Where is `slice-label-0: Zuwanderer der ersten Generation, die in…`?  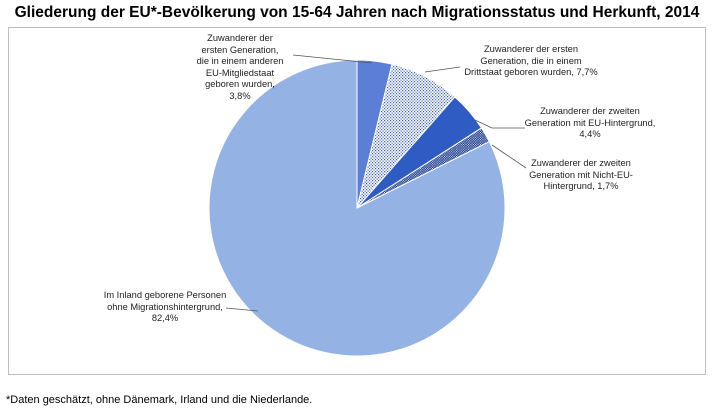 slice-label-0: Zuwanderer der ersten Generation, die in… is located at coordinates (240, 67).